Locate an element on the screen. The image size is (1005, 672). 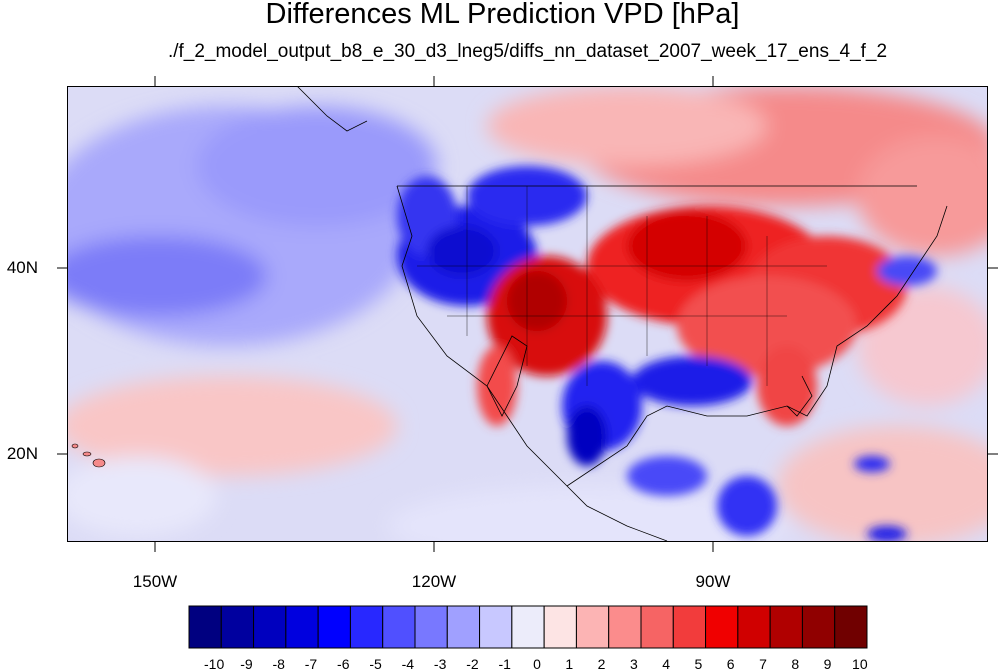
colorbar-label: -5 is located at coordinates (375, 664).